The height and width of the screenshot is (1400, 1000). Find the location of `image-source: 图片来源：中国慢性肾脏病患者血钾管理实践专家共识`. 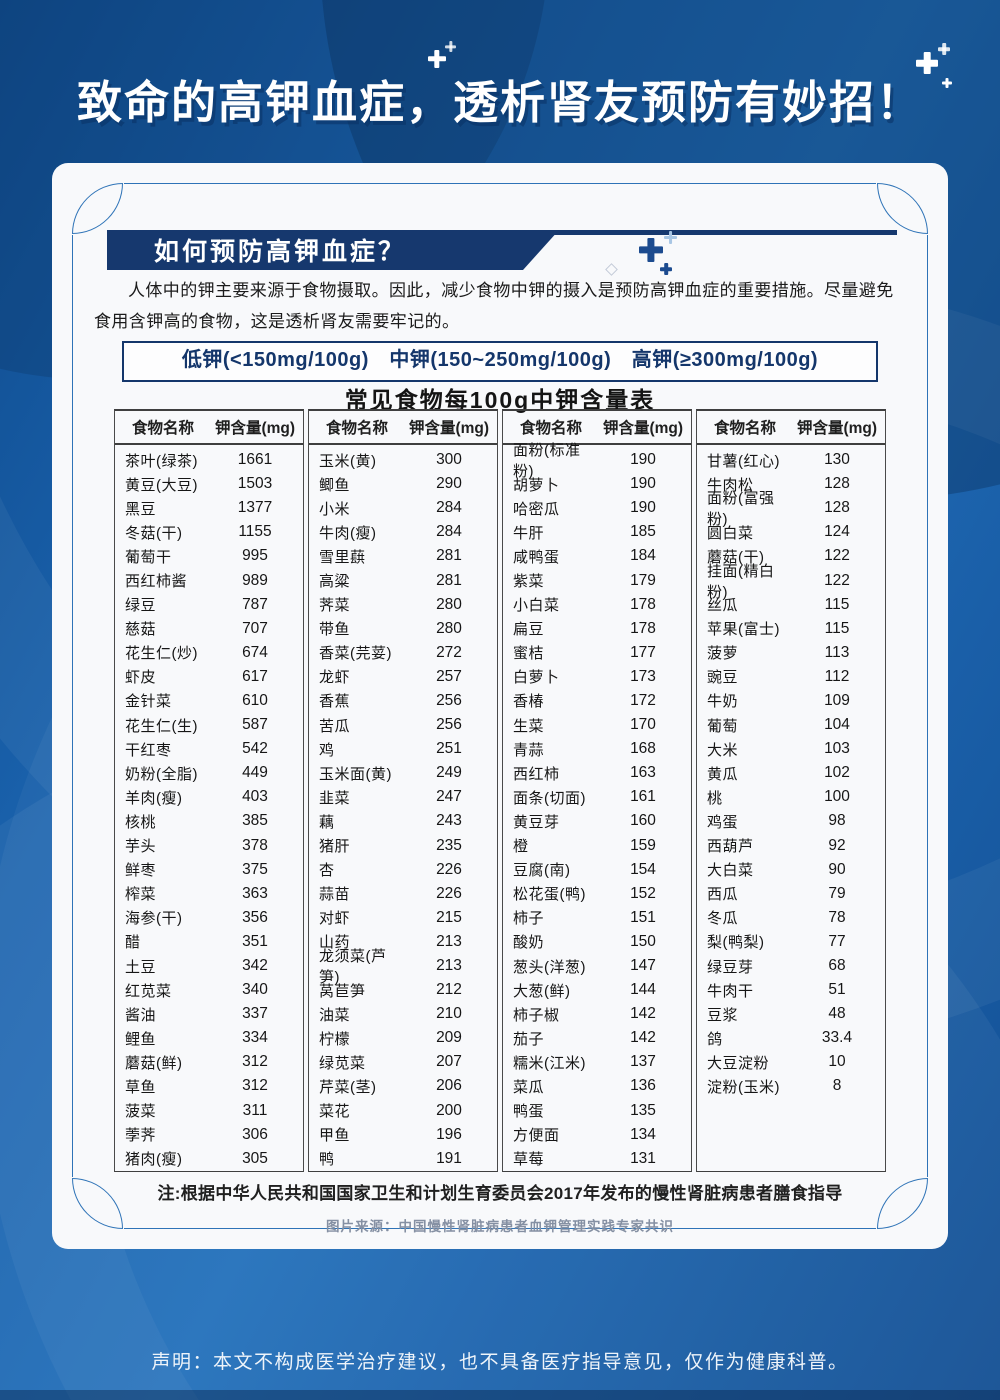

image-source: 图片来源：中国慢性肾脏病患者血钾管理实践专家共识 is located at coordinates (500, 1226).